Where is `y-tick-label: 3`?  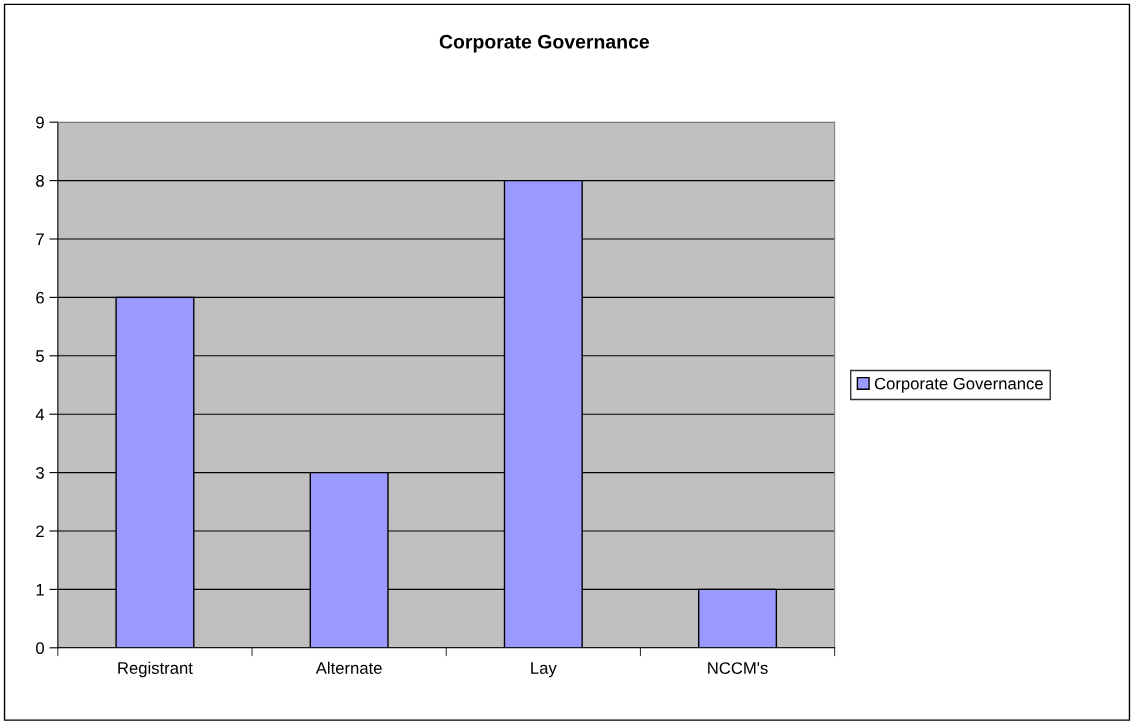
y-tick-label: 3 is located at coordinates (40, 473).